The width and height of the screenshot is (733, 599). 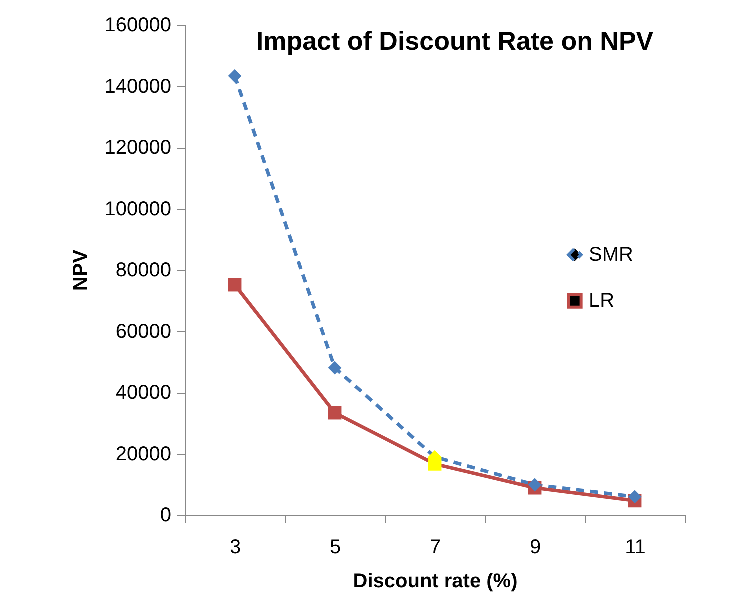 What do you see at coordinates (144, 393) in the screenshot?
I see `y-tick-label: 40000` at bounding box center [144, 393].